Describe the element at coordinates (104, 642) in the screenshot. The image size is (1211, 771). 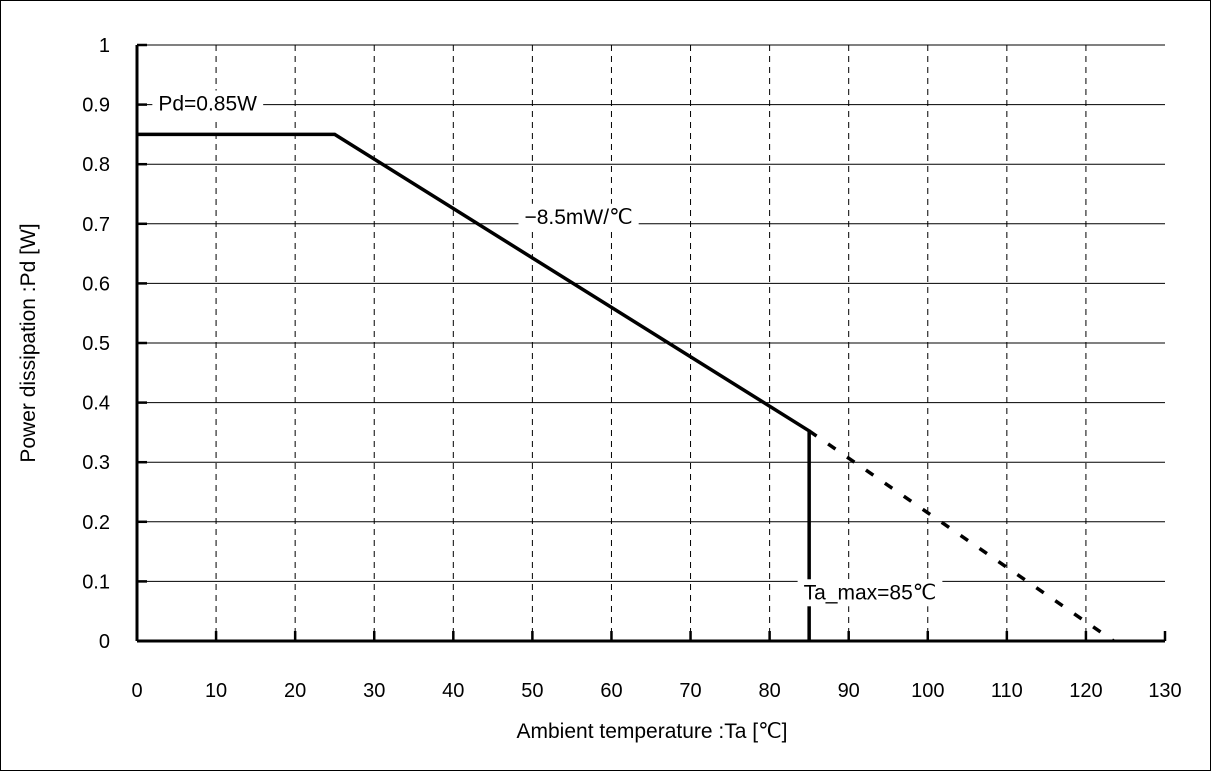
I see `y-tick-label: 0` at that location.